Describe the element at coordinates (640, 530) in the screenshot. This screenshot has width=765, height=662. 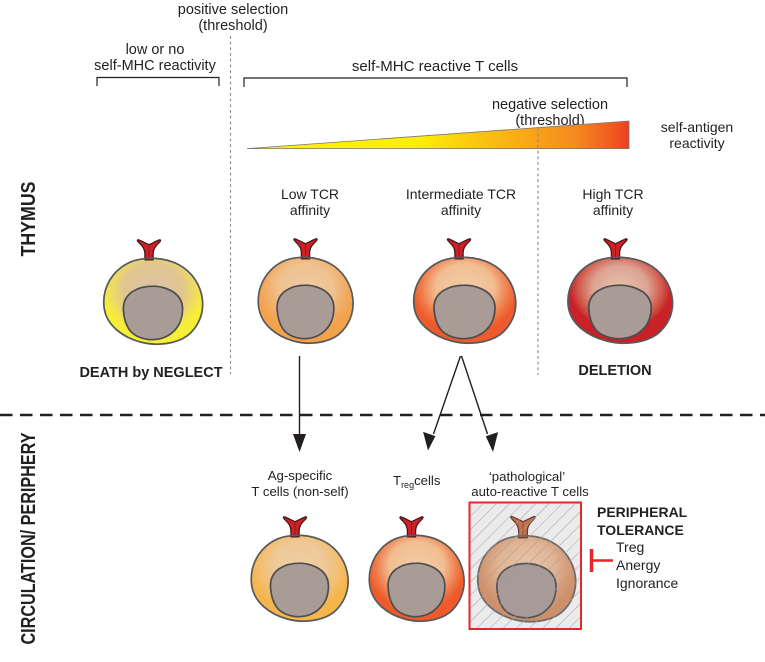
I see `svg-text: TOLERANCE` at that location.